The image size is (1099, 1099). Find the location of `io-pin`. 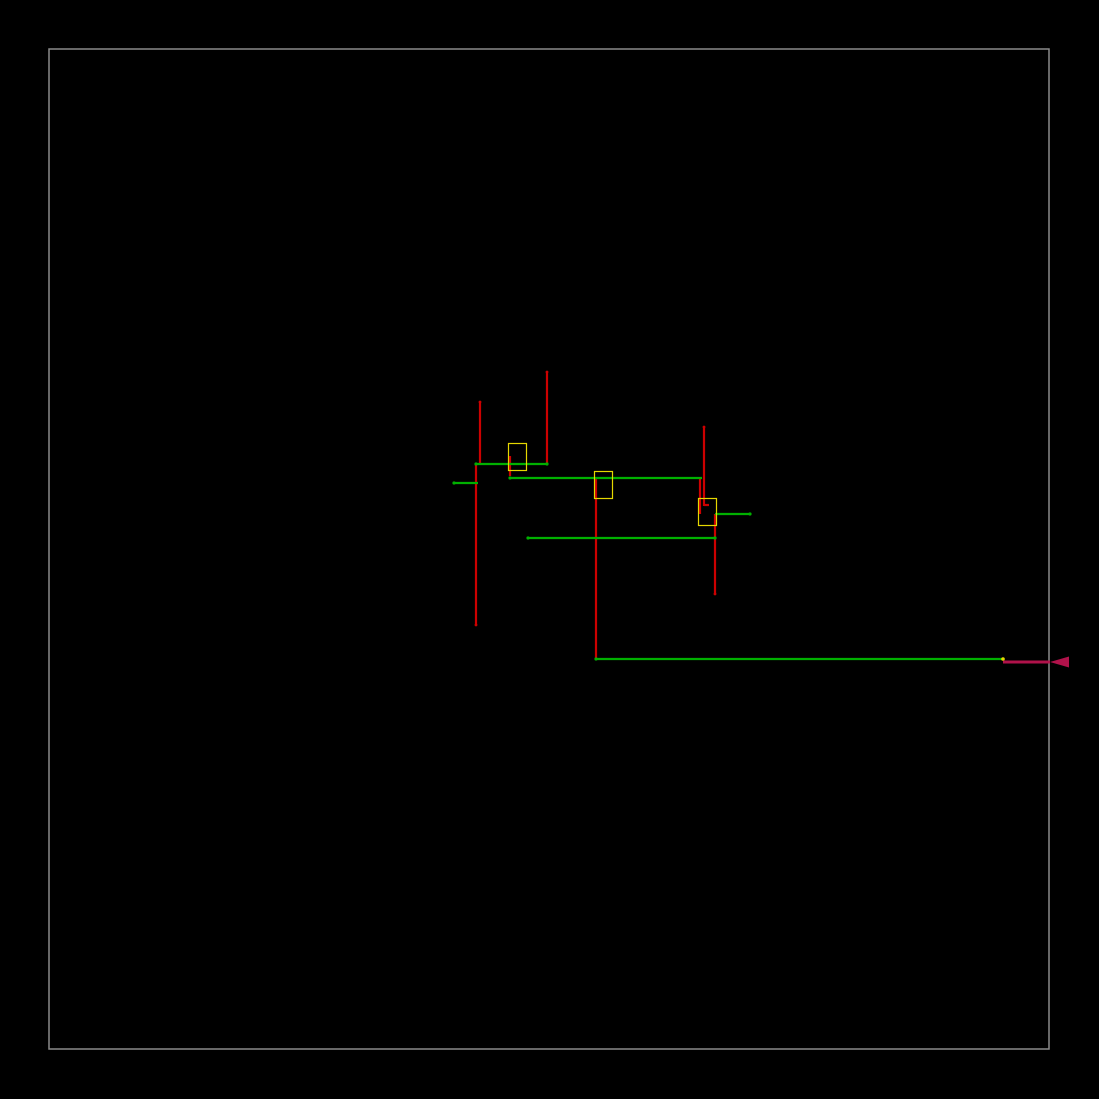

io-pin is located at coordinates (1036, 662).